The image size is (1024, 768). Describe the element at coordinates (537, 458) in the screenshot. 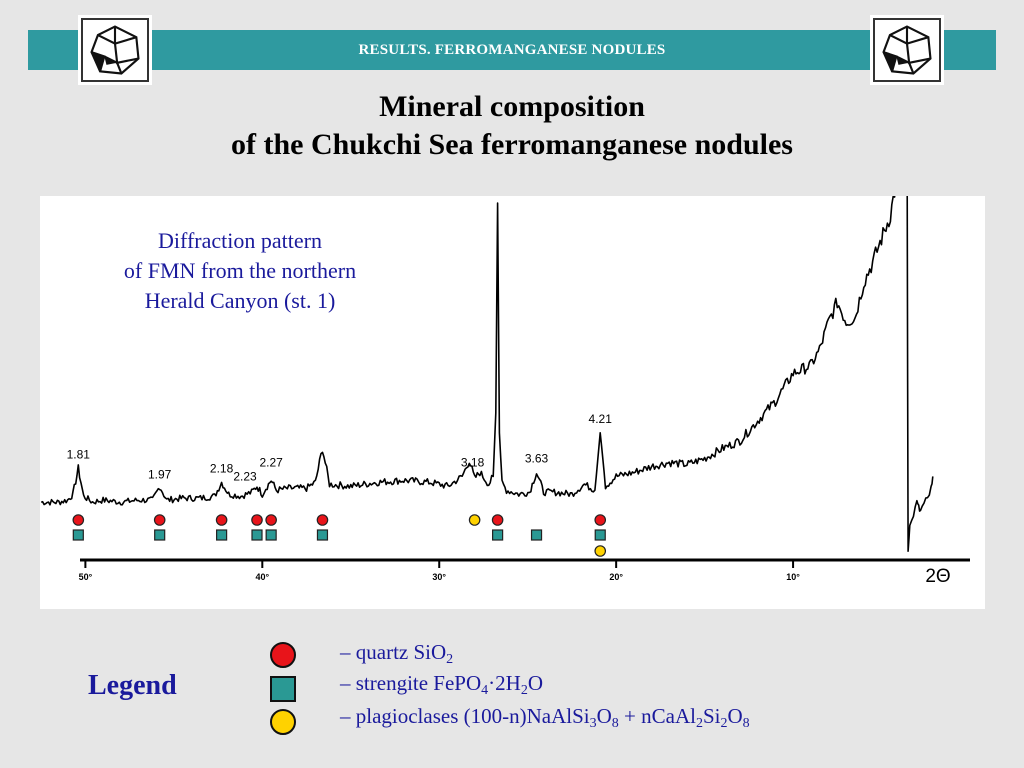

I see `peak-label: 3.63` at that location.